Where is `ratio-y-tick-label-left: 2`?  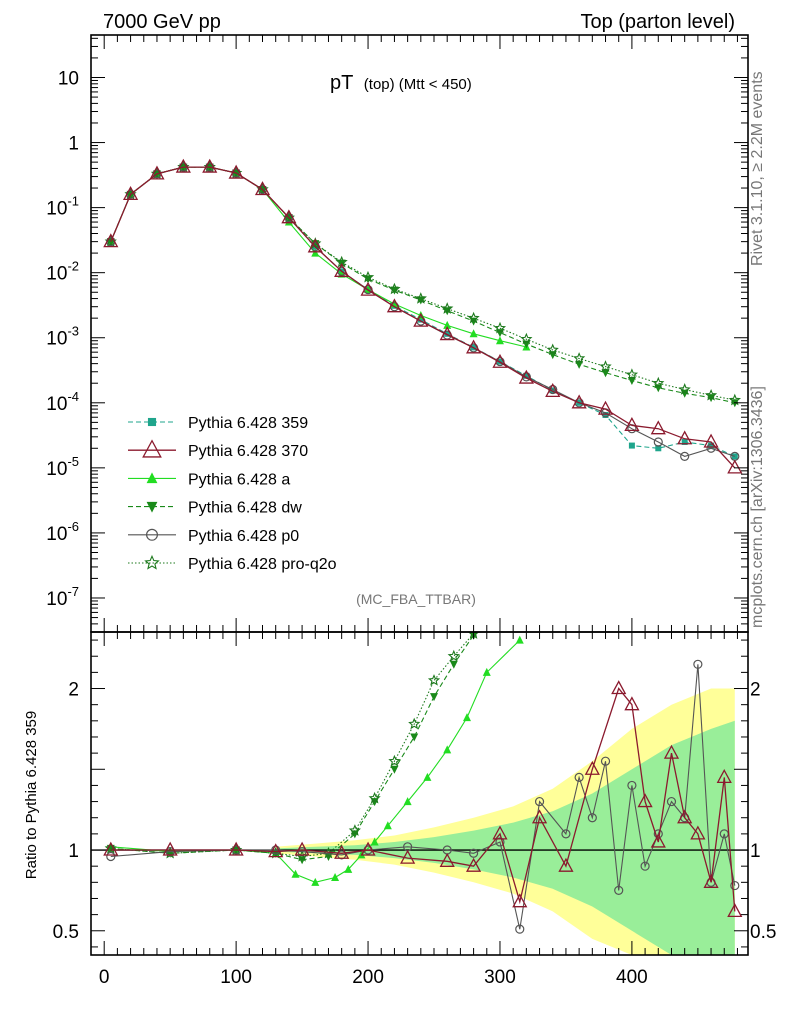
ratio-y-tick-label-left: 2 is located at coordinates (73, 690).